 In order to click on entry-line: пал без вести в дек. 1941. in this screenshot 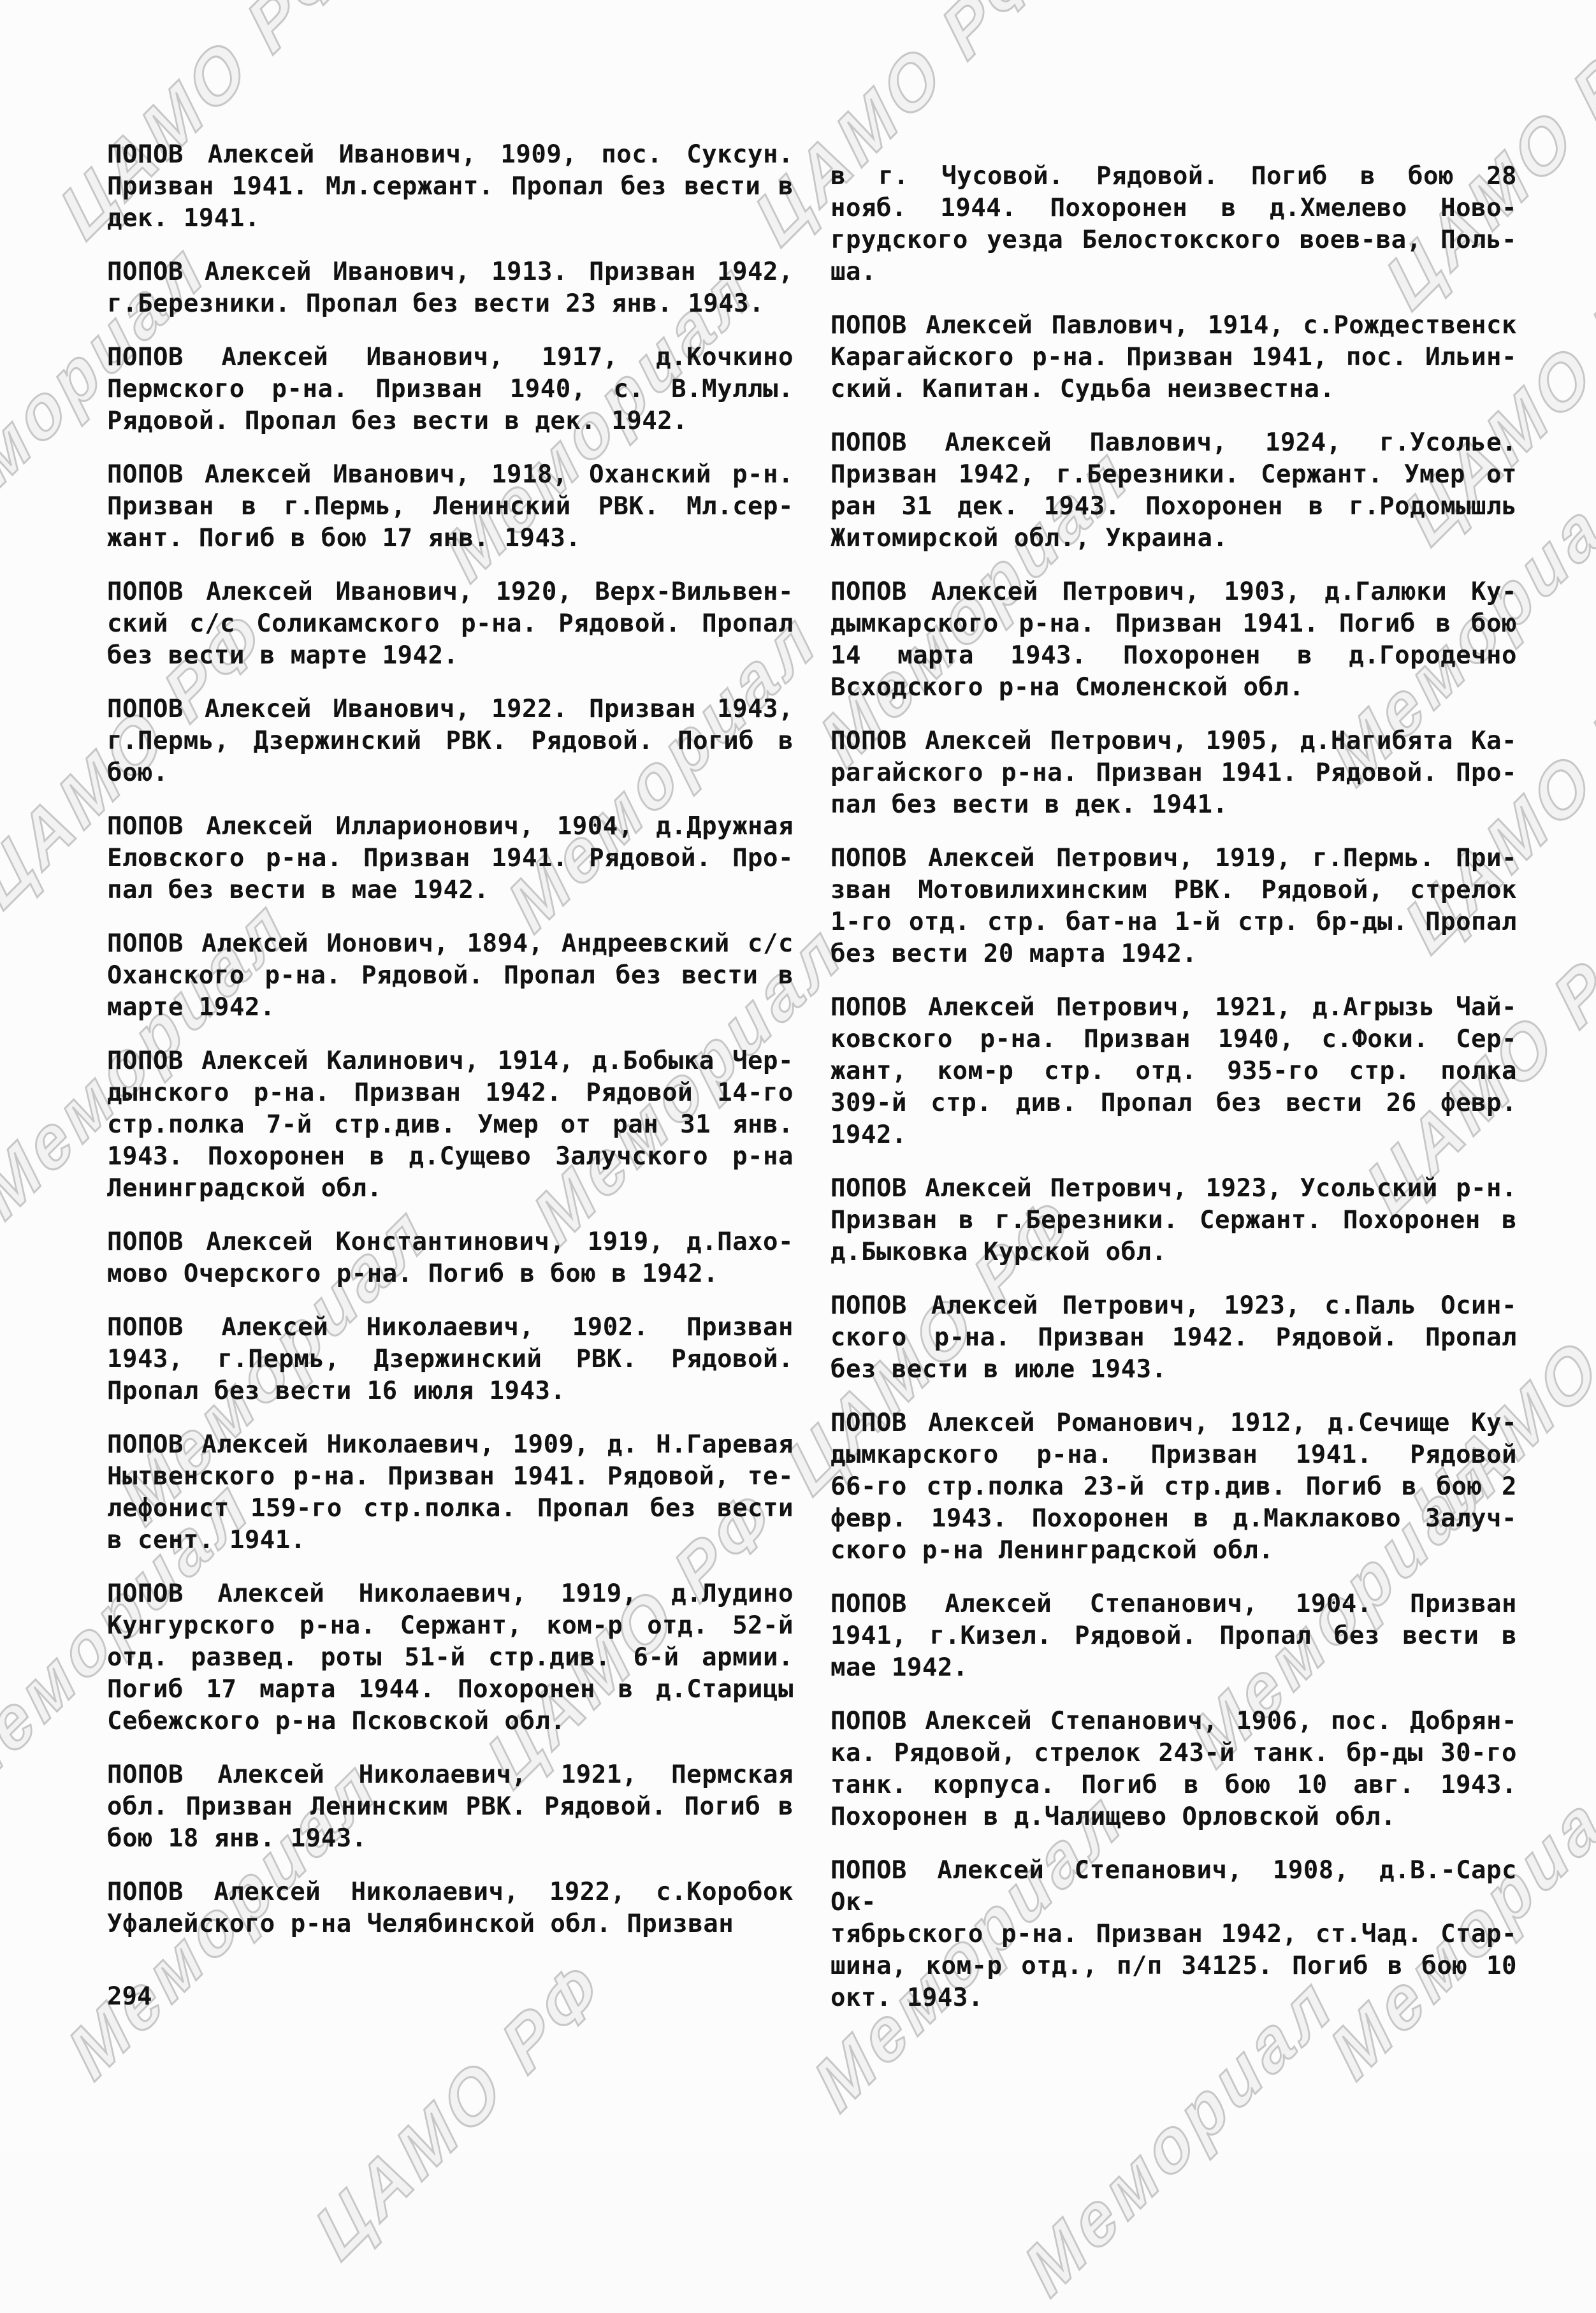, I will do `click(1029, 804)`.